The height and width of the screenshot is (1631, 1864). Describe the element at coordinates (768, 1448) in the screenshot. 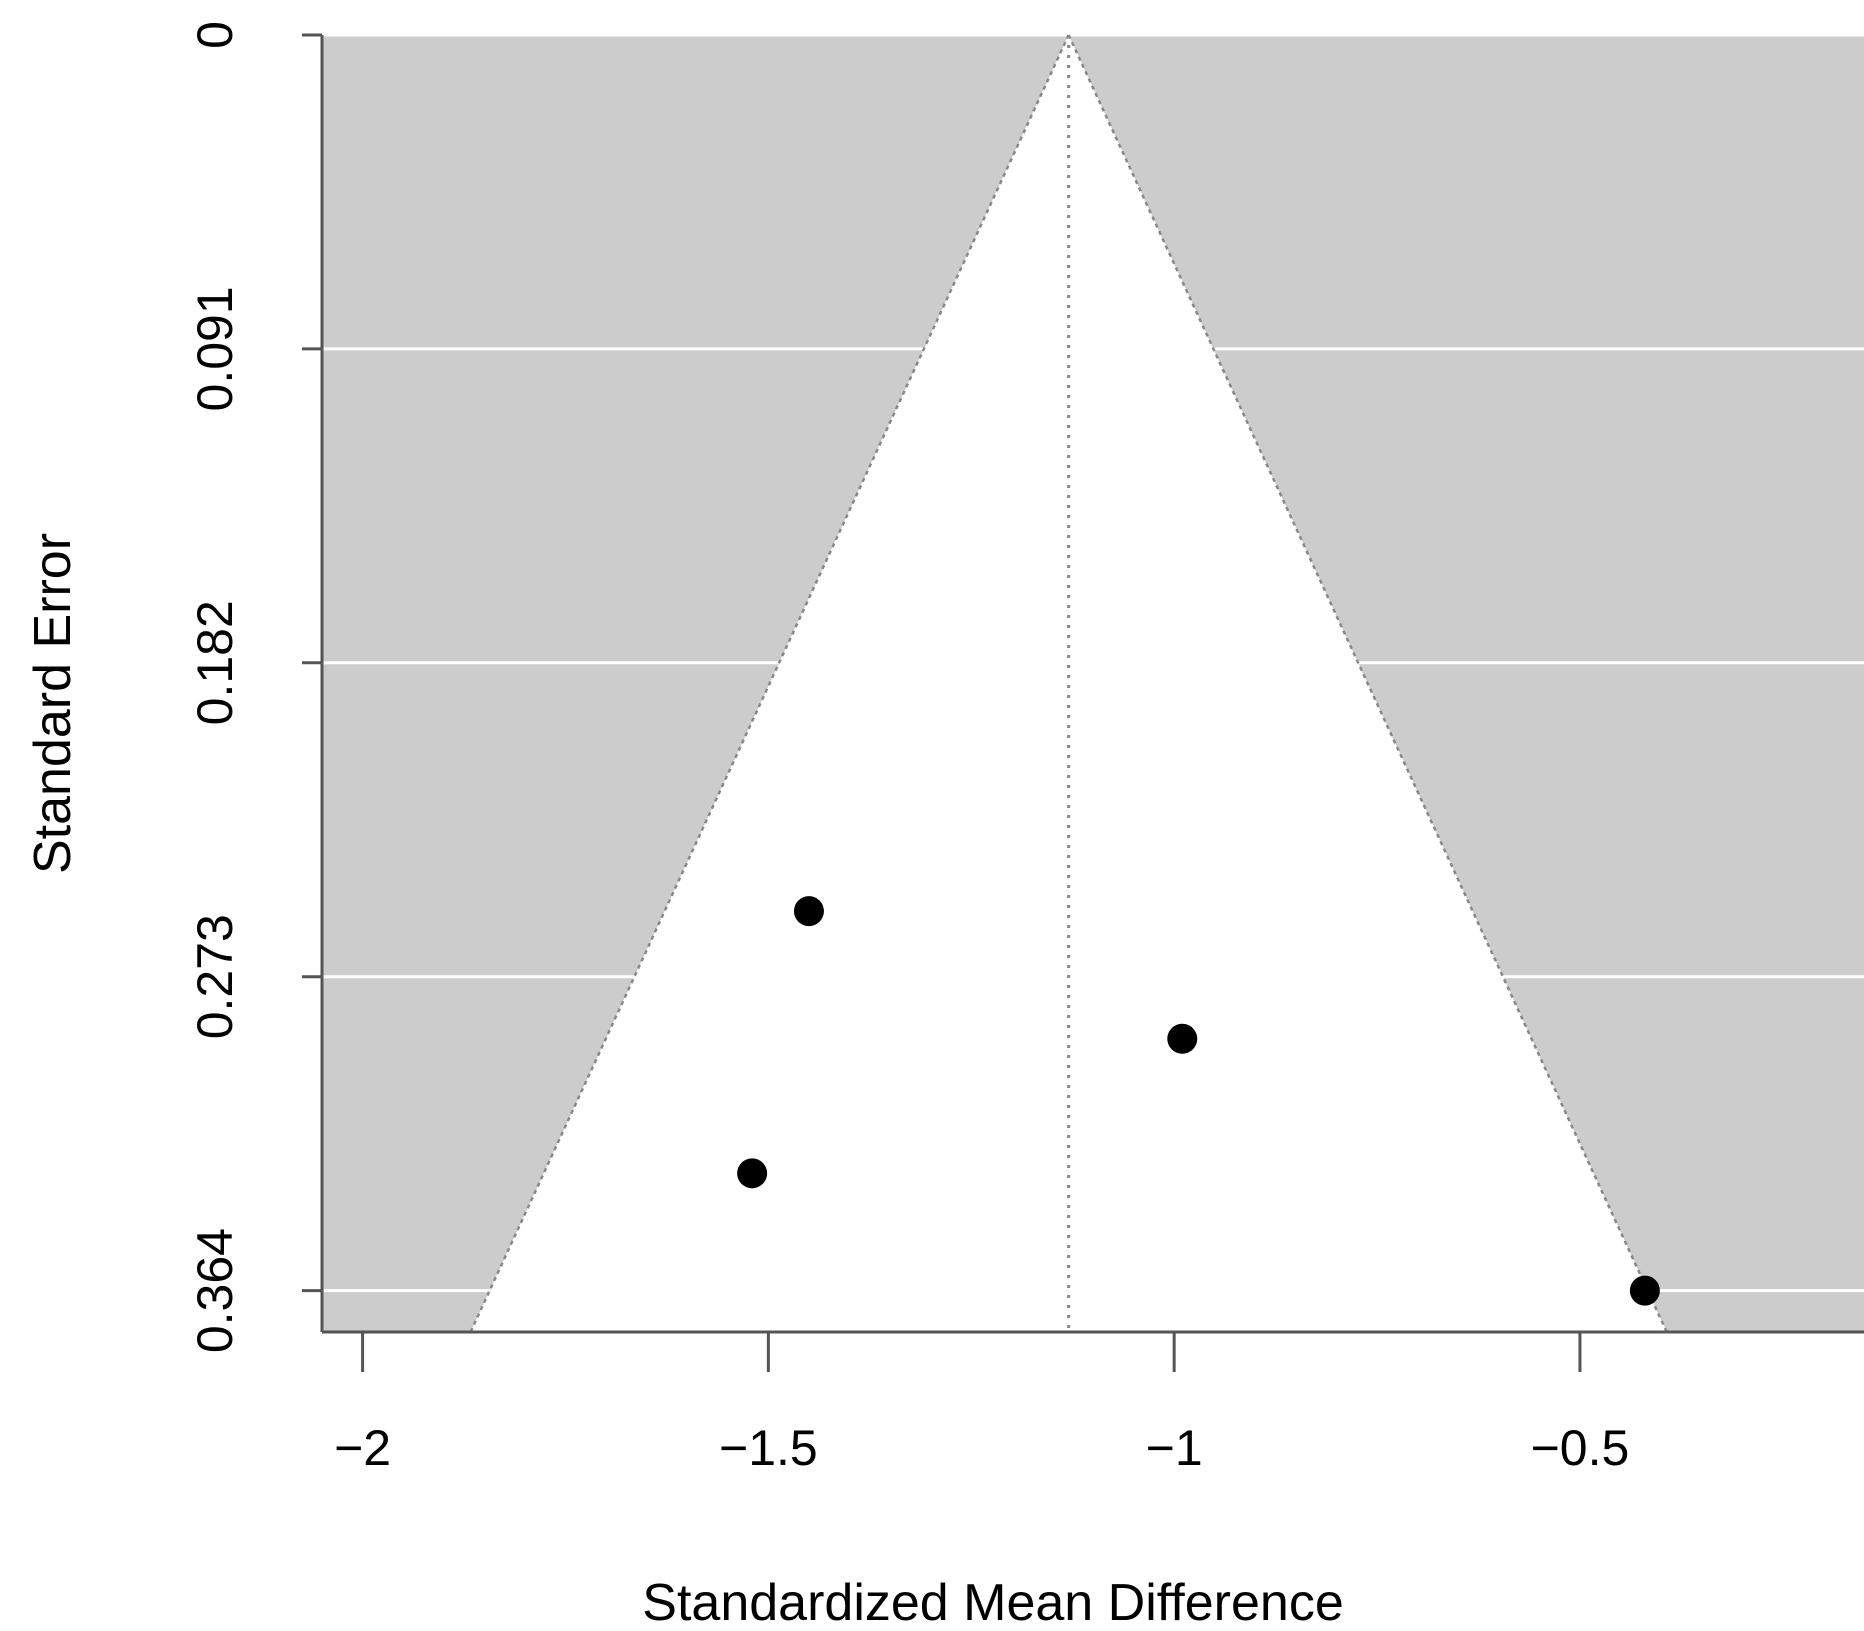

I see `x-tick-label-1: −1.5` at that location.